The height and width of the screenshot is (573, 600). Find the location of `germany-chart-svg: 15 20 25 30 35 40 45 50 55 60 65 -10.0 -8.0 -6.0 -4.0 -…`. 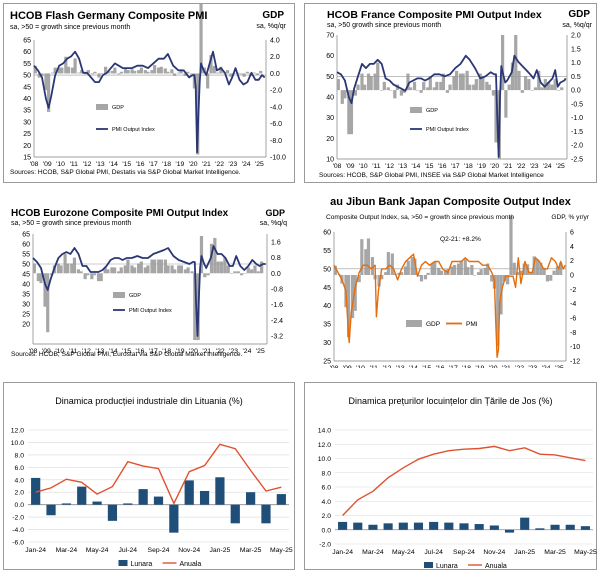

germany-chart-svg: 15 20 25 30 35 40 45 50 55 60 65 -10.0 -8.0 -6.0 -4.0 -… is located at coordinates (154, 86).